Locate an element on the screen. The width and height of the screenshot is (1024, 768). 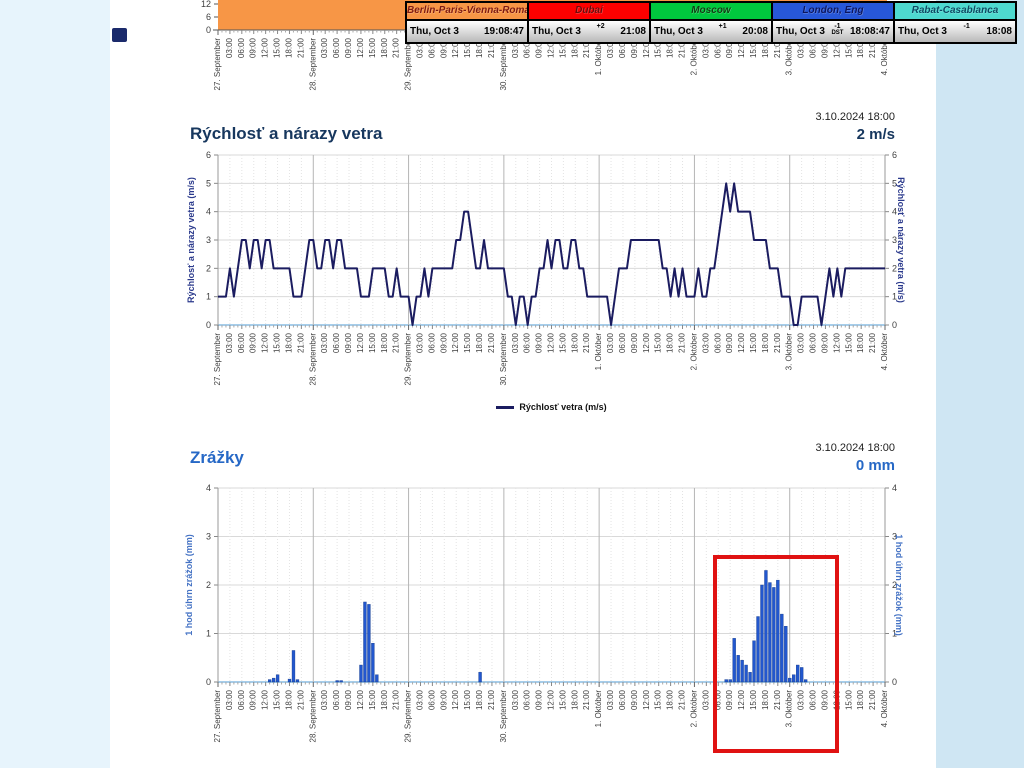
clock-time-row: Thu, Oct 3 +1 20:08 is located at coordinates (711, 31).